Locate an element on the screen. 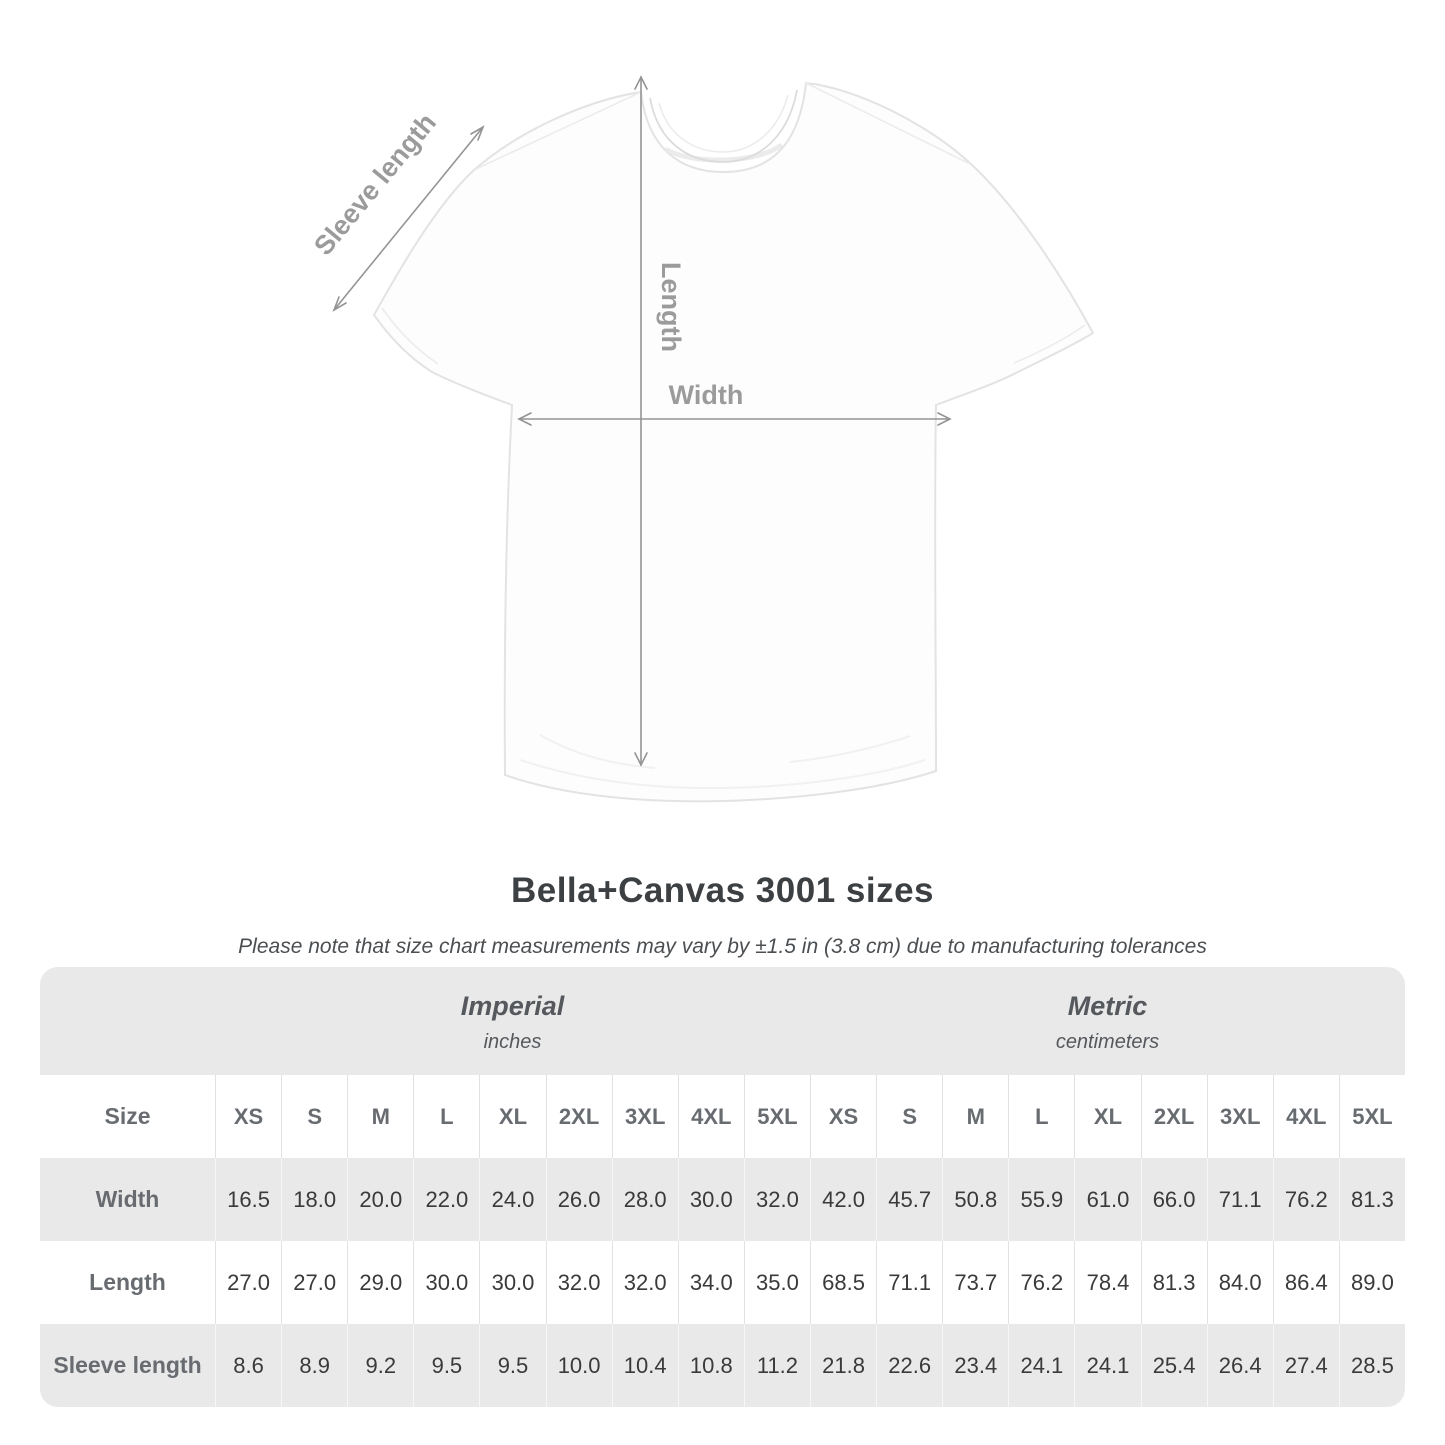 The height and width of the screenshot is (1445, 1445). sleeve-value-cell: 26.4 is located at coordinates (1239, 1365).